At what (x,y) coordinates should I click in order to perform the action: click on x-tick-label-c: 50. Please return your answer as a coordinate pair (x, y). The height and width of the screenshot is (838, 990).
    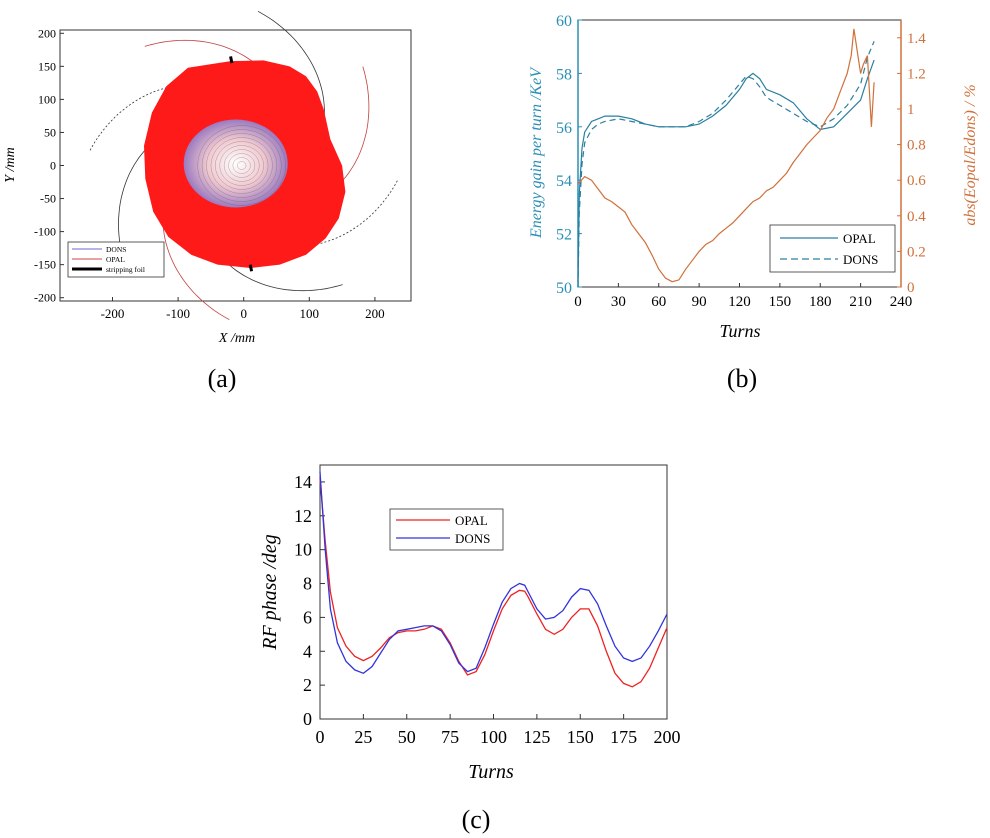
    Looking at the image, I should click on (407, 737).